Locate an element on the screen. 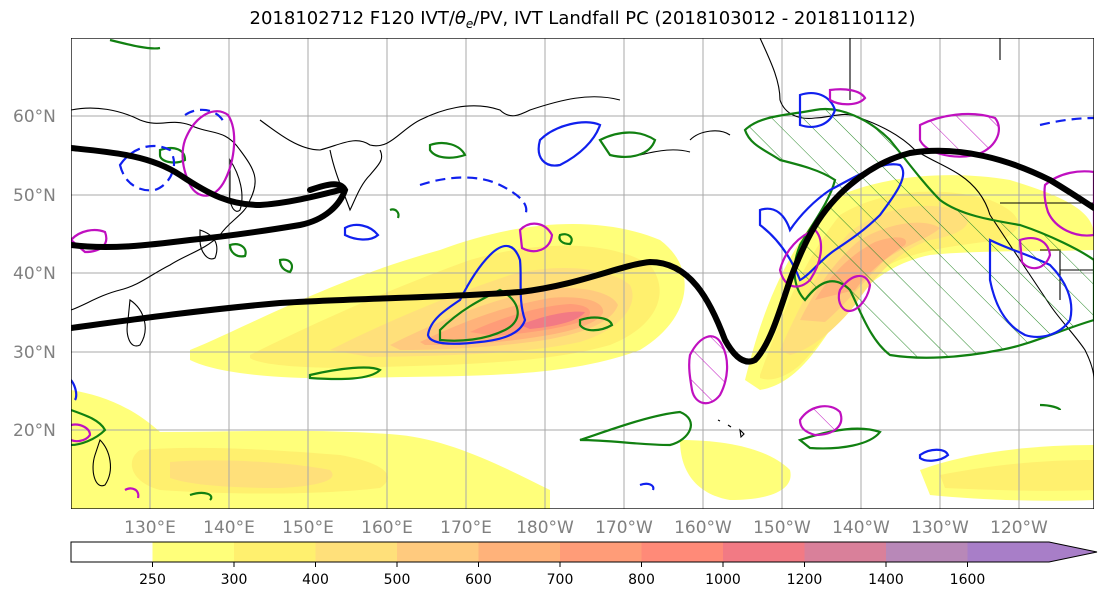 This screenshot has width=1105, height=603. lon-label-160w: 160°W is located at coordinates (703, 528).